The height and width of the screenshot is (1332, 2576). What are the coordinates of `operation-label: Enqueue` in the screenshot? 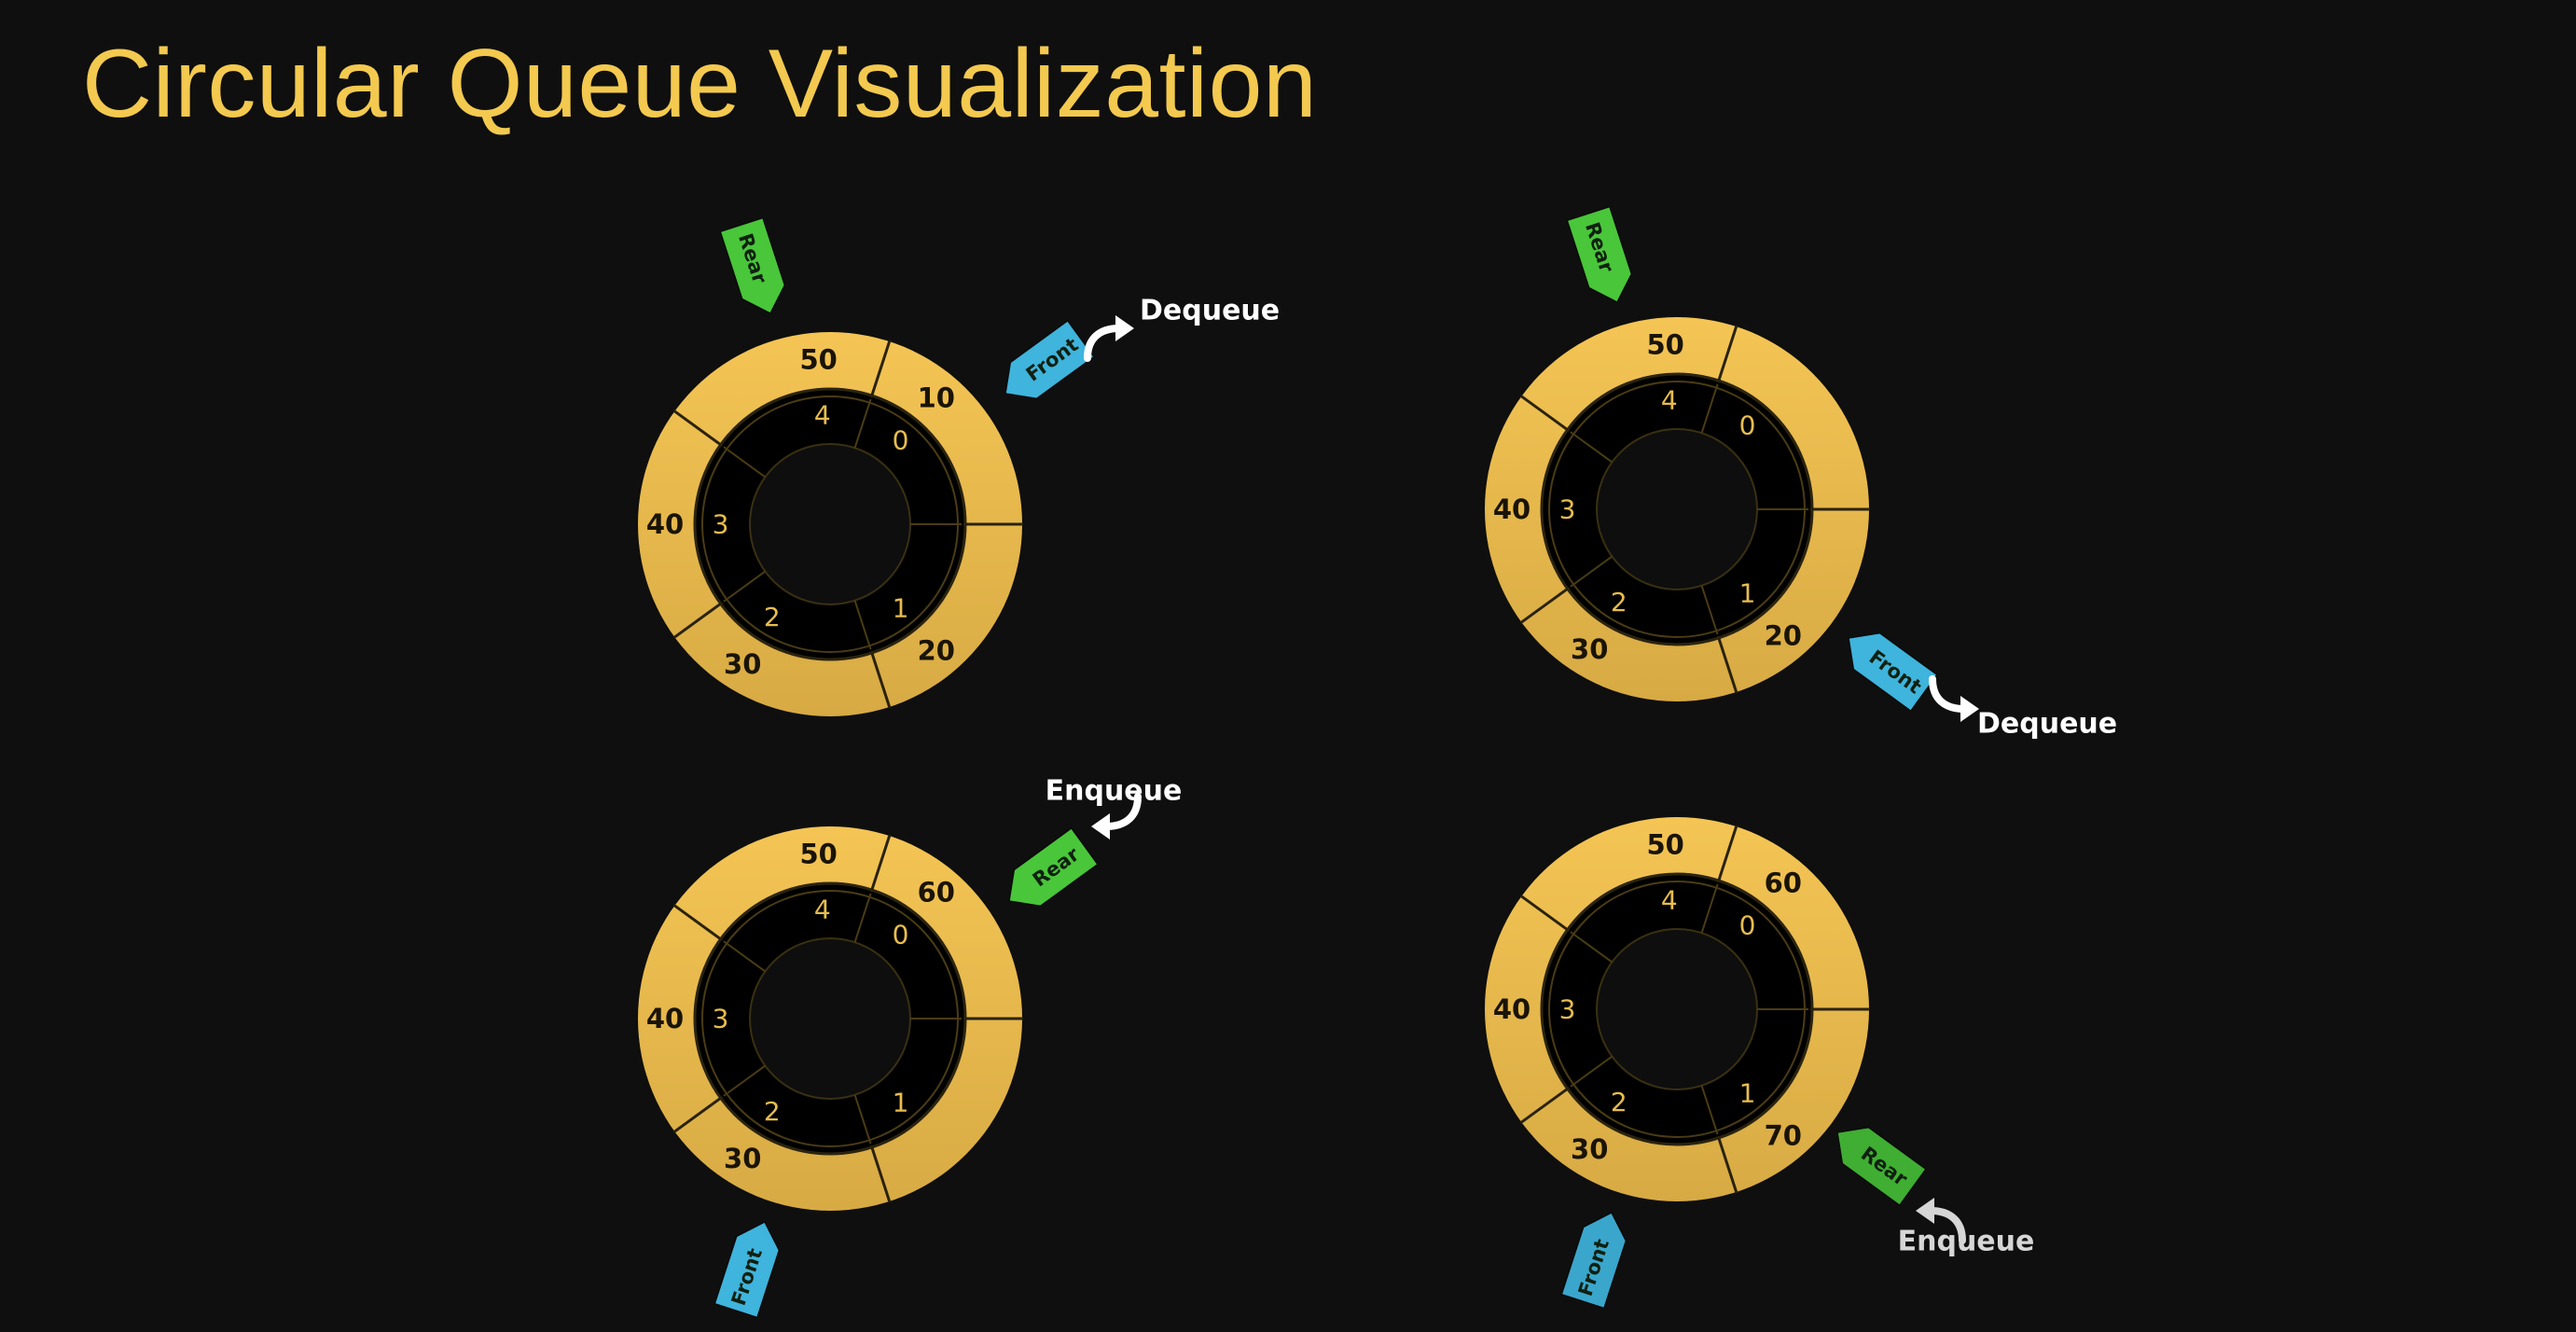 It's located at (1114, 791).